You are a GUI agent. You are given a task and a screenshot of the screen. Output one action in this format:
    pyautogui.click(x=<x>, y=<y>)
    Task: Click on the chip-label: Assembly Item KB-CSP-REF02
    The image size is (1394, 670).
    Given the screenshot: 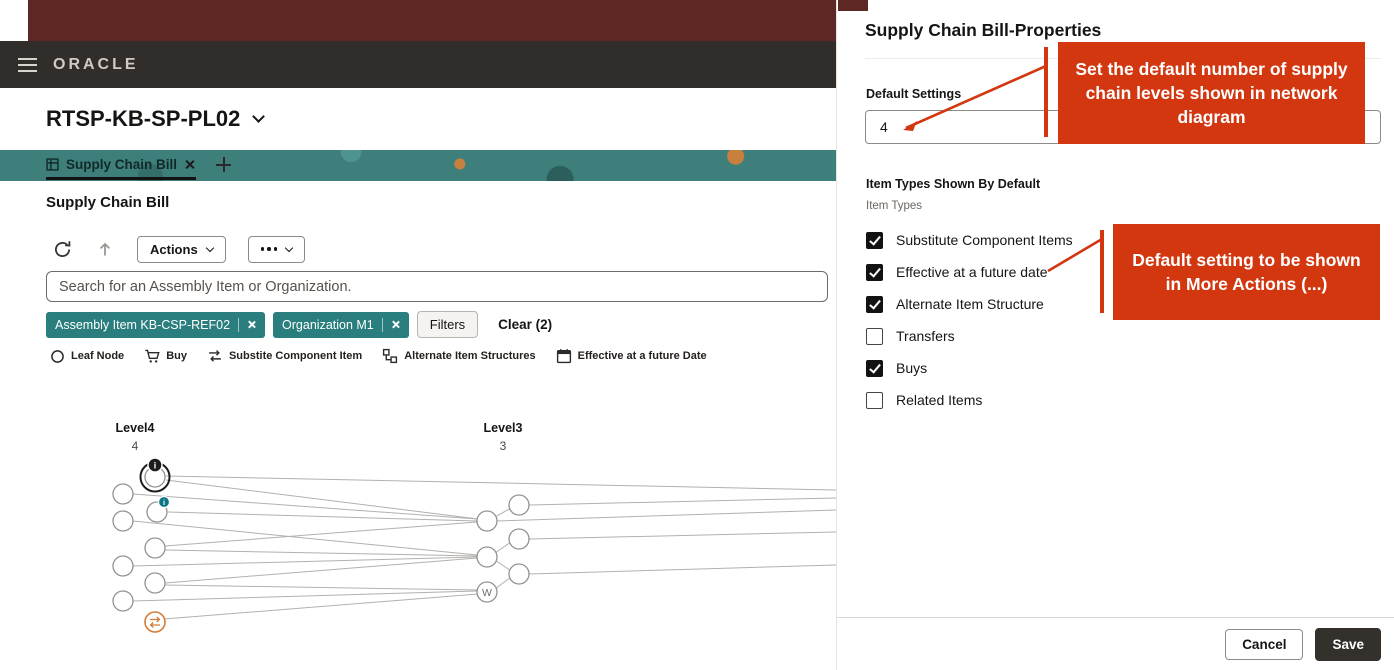 What is the action you would take?
    pyautogui.click(x=143, y=324)
    